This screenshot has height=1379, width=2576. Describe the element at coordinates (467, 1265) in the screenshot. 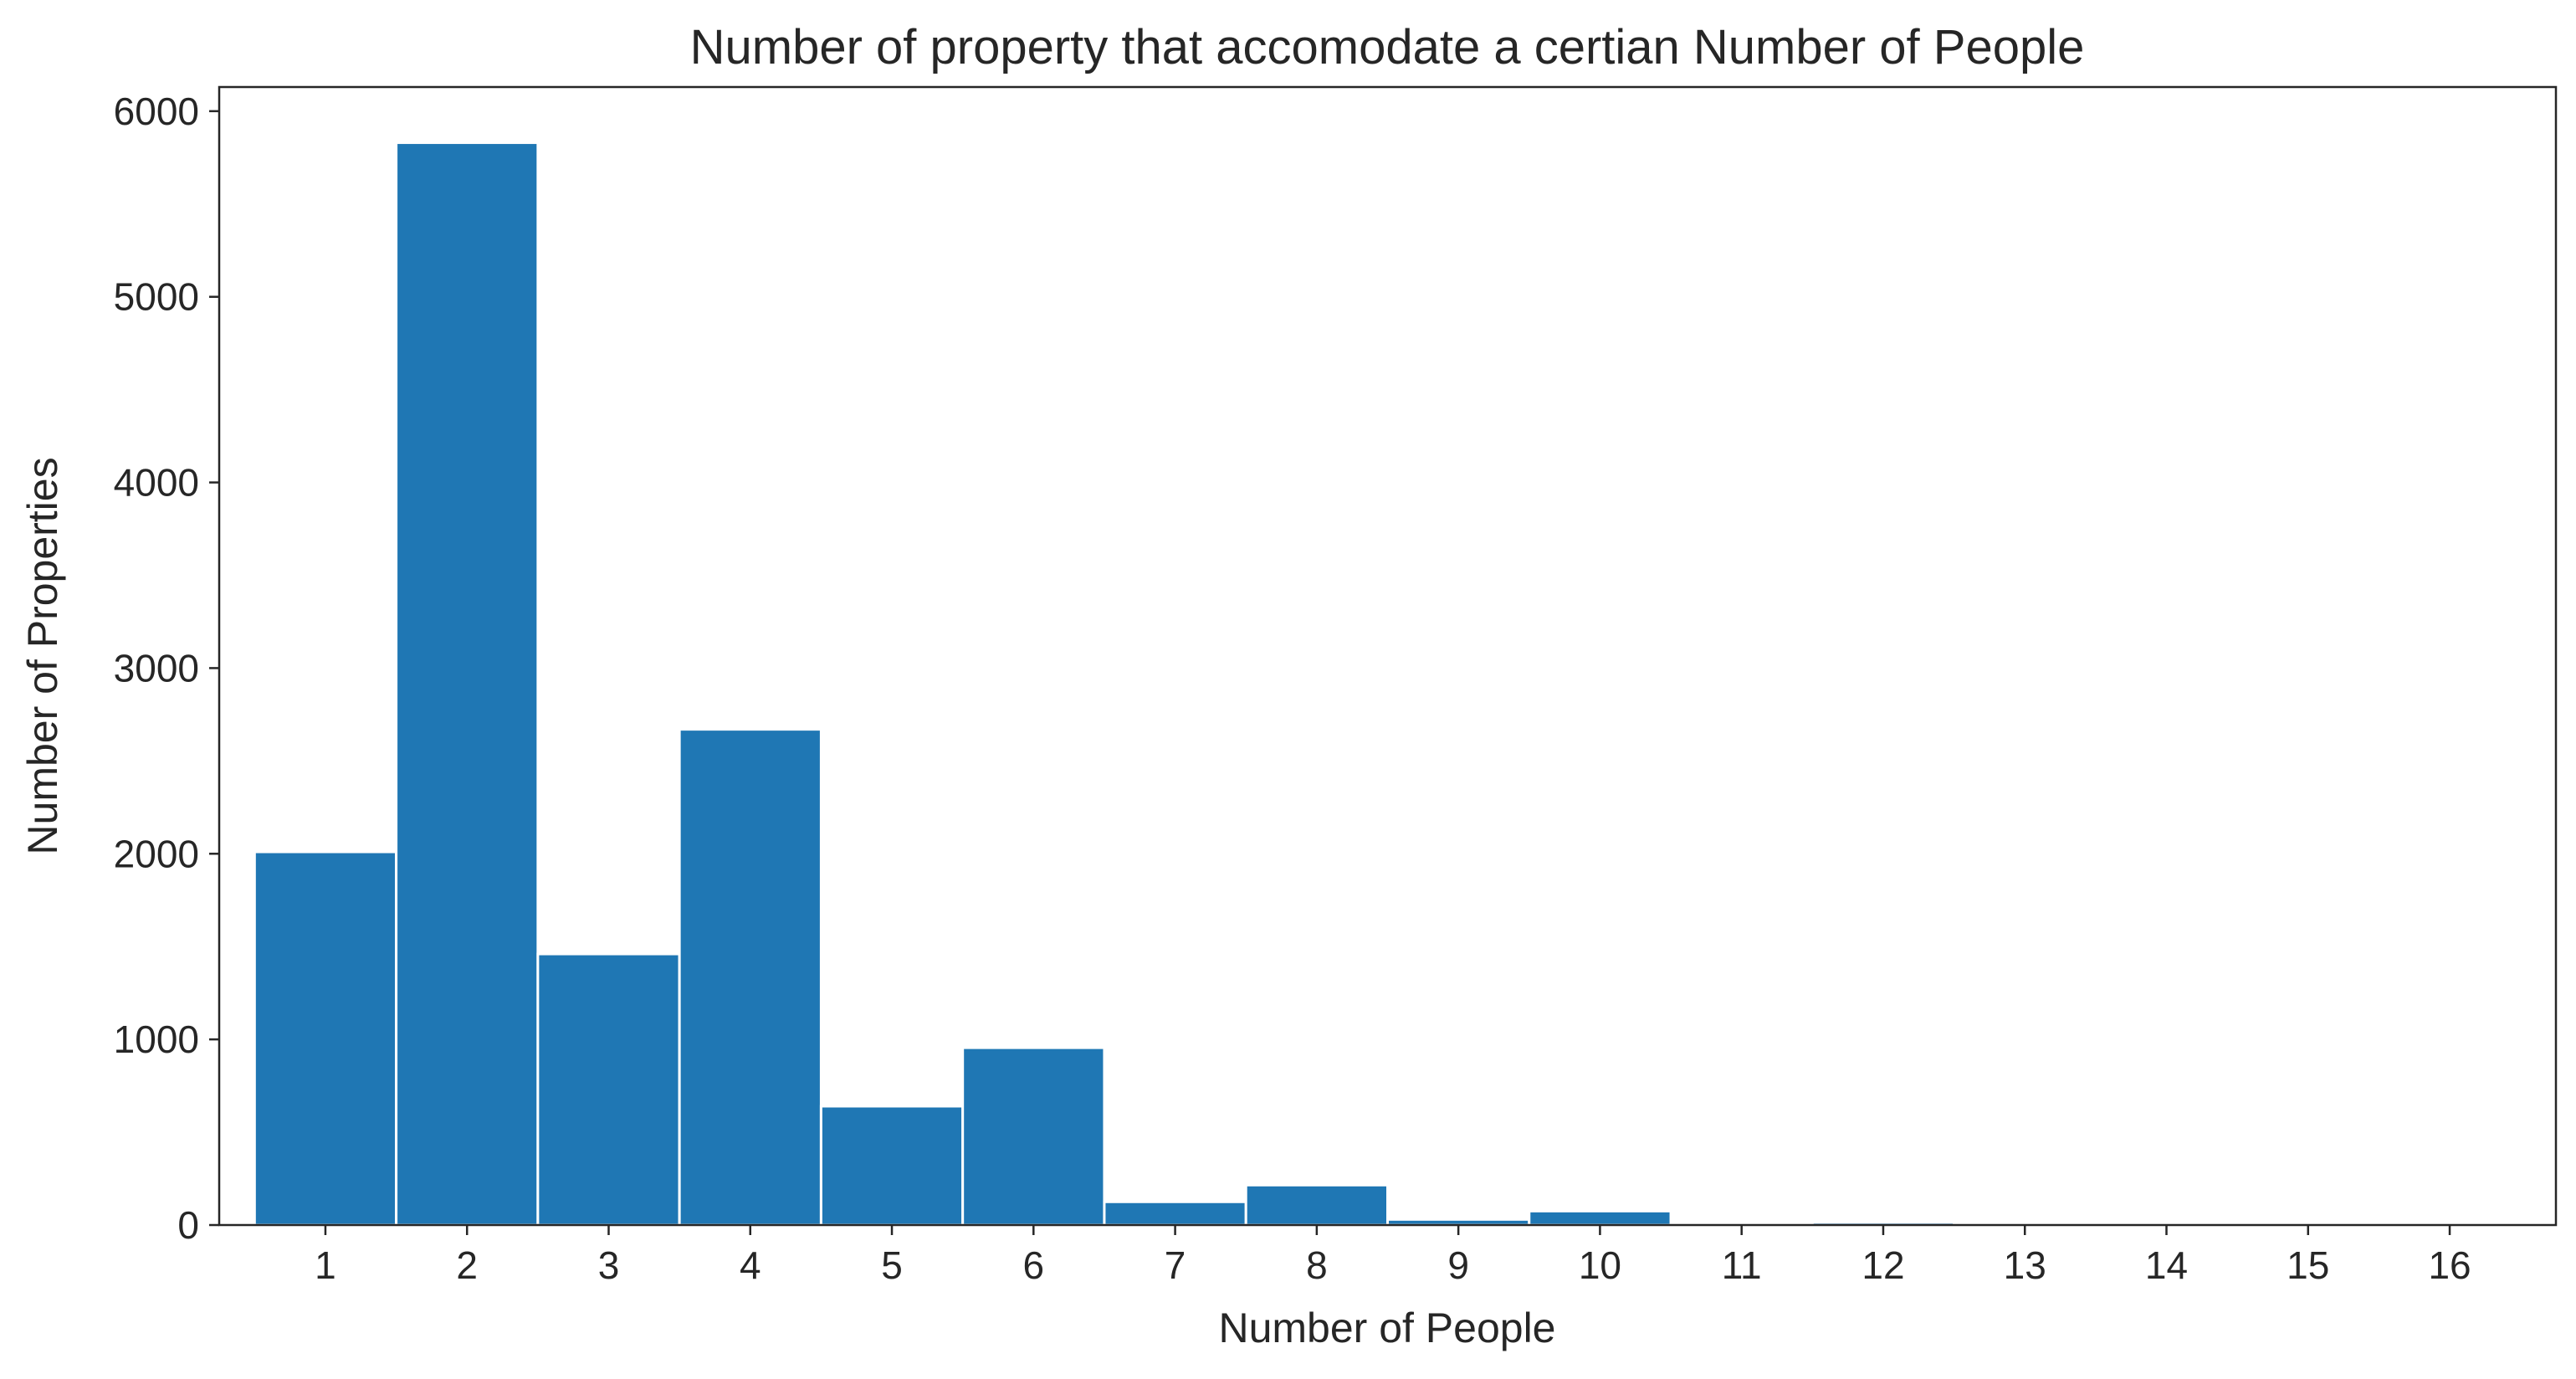

I see `x-tick-label: 2` at that location.